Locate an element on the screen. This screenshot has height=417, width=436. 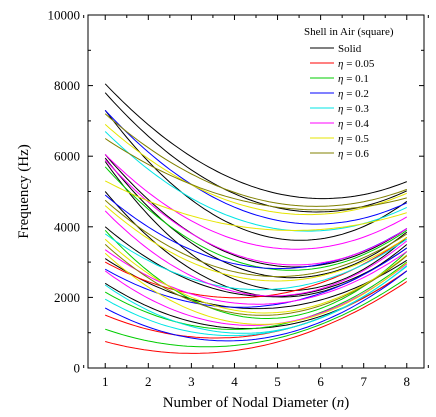
legend-entry: η = 0.1 is located at coordinates (353, 79).